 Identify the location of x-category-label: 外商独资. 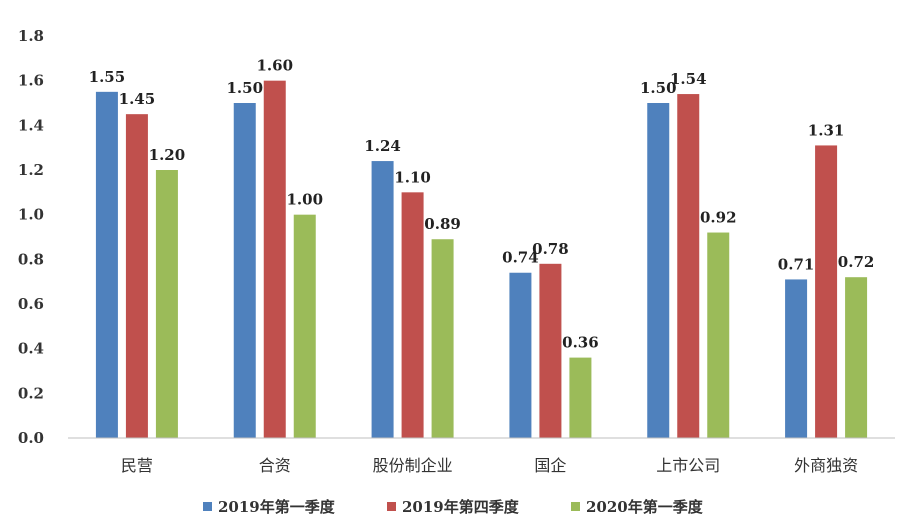
(826, 465).